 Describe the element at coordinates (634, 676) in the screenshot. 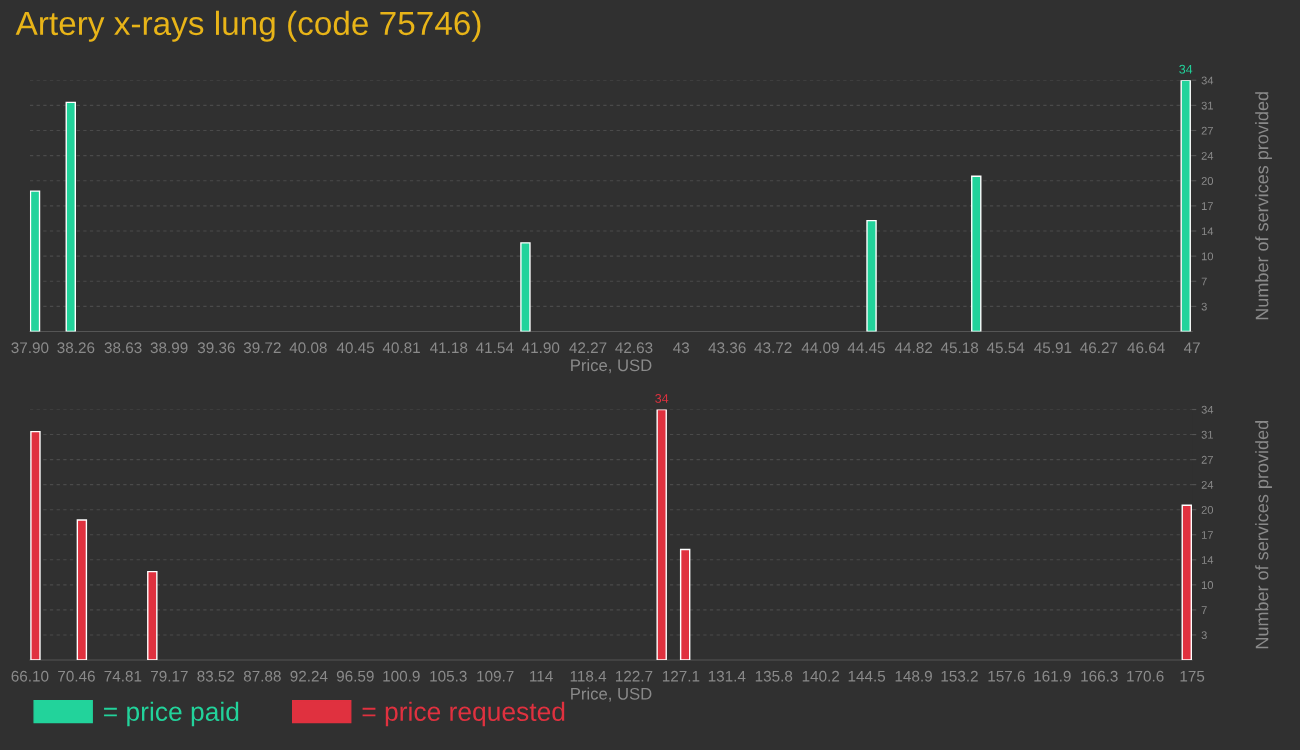

I see `x-tick-label: 122.7` at that location.